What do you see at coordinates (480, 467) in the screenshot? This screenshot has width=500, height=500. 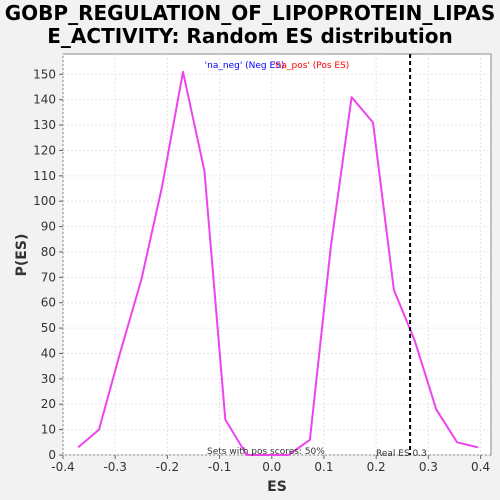 I see `x-tick-label: 0.4` at bounding box center [480, 467].